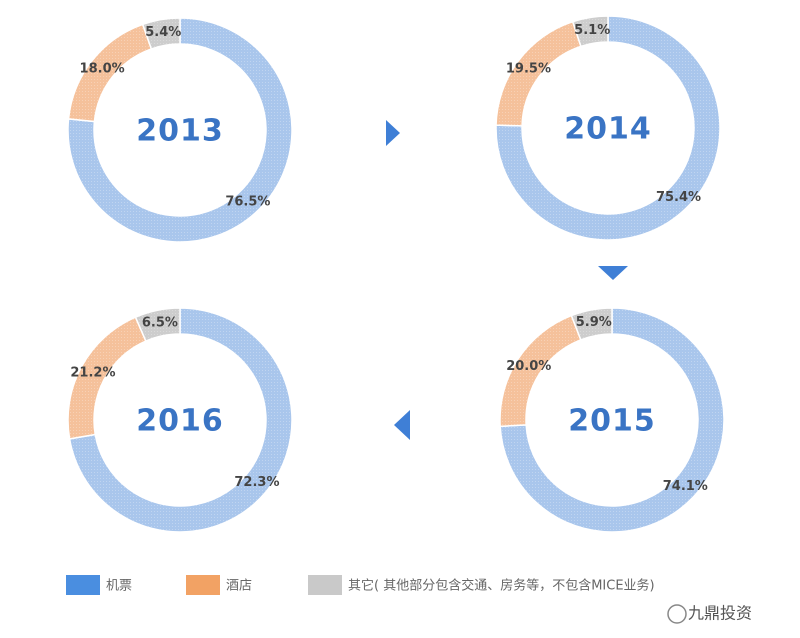  I want to click on watermark-icon, so click(677, 614).